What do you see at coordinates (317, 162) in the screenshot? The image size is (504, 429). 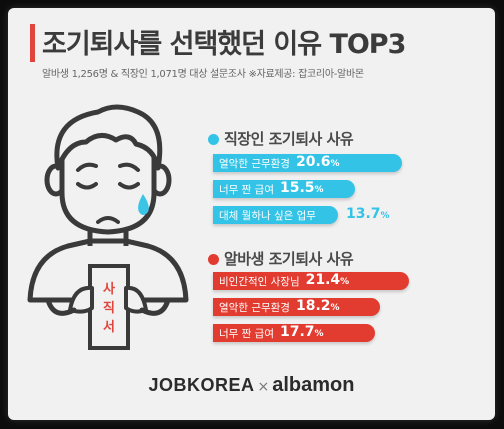 I see `bar-value: 20.6%` at bounding box center [317, 162].